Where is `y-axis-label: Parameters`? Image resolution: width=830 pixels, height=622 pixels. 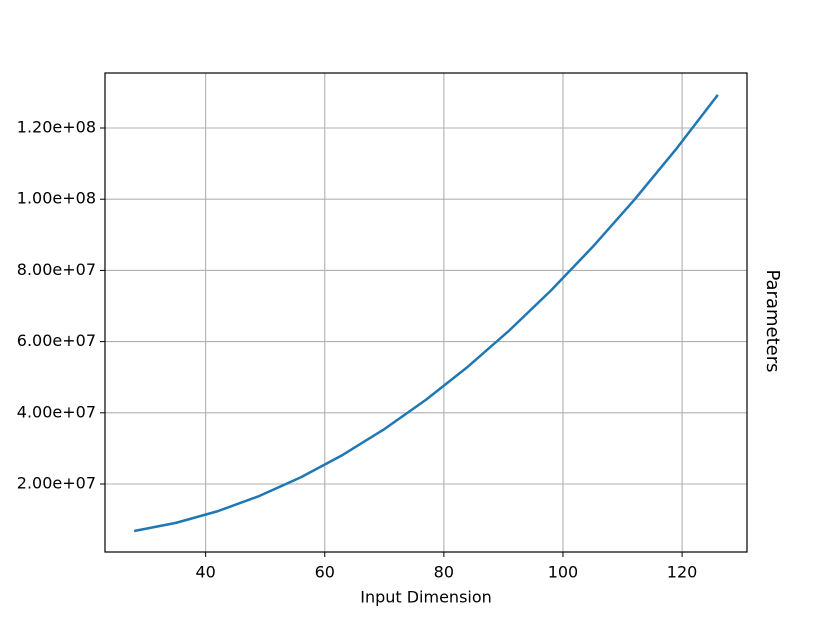 y-axis-label: Parameters is located at coordinates (772, 320).